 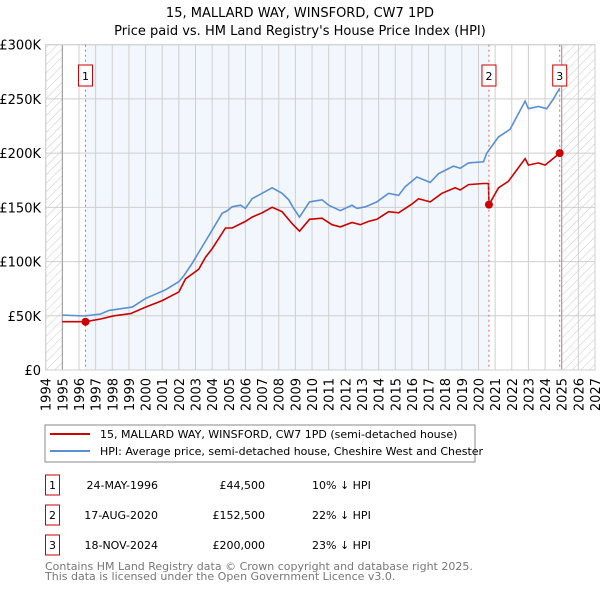 What do you see at coordinates (147, 394) in the screenshot?
I see `x-tick-label: 2000` at bounding box center [147, 394].